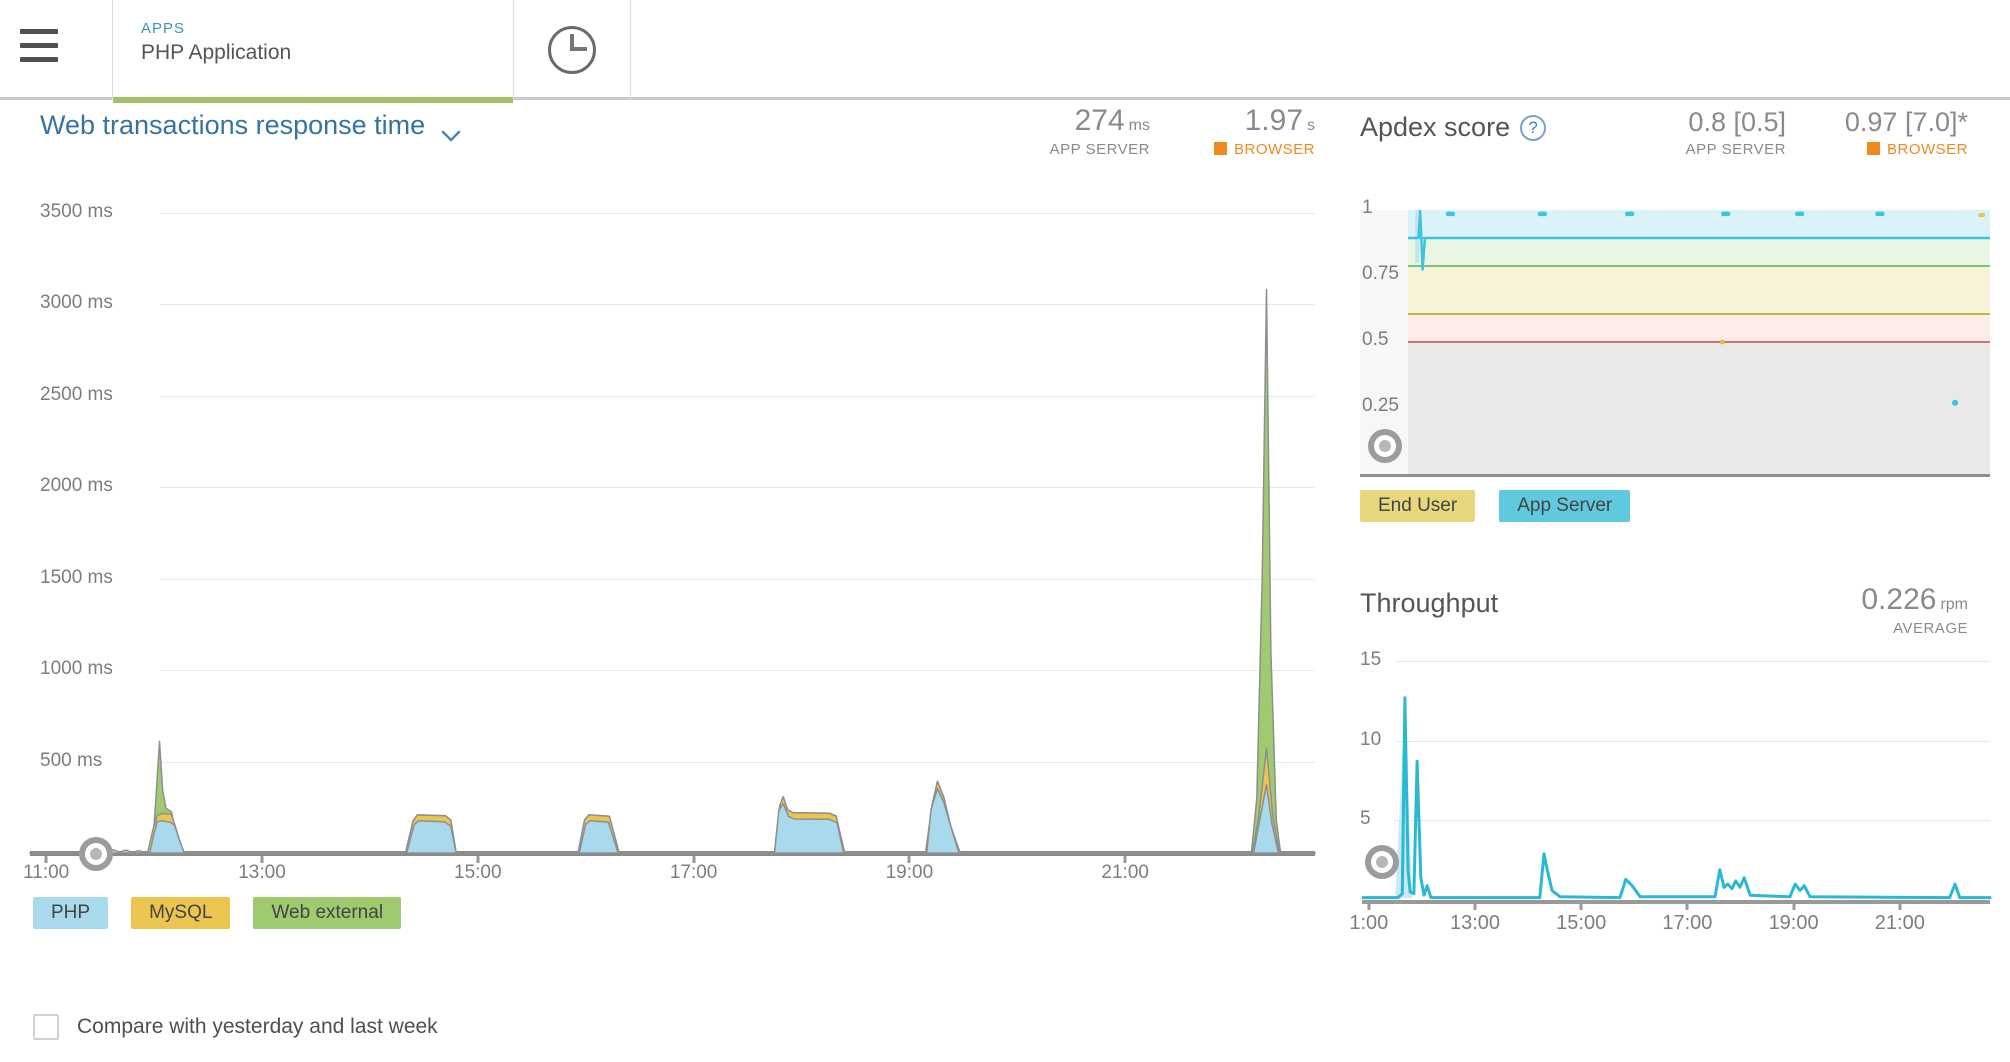 Image resolution: width=2010 pixels, height=1062 pixels. I want to click on y-axis-label: 500 ms, so click(71, 760).